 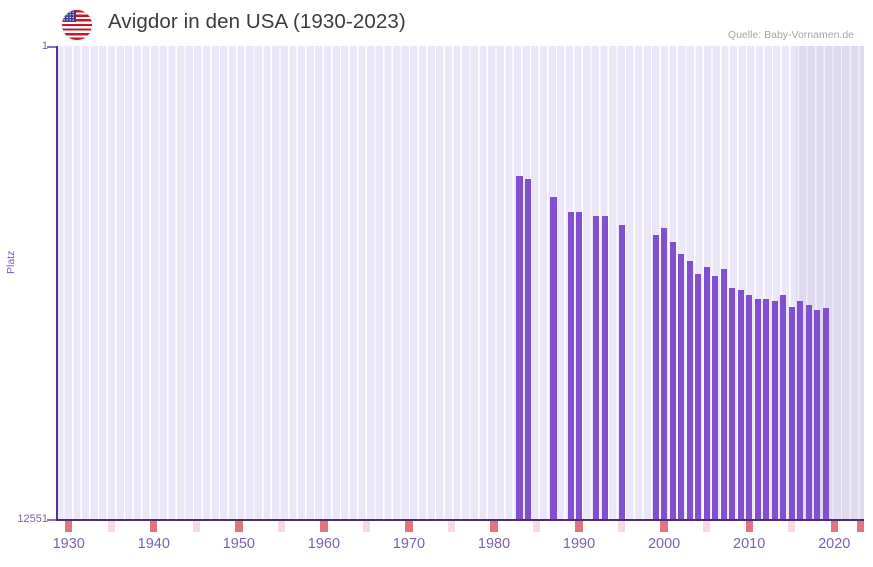 What do you see at coordinates (238, 544) in the screenshot?
I see `x-axis-label: 1950` at bounding box center [238, 544].